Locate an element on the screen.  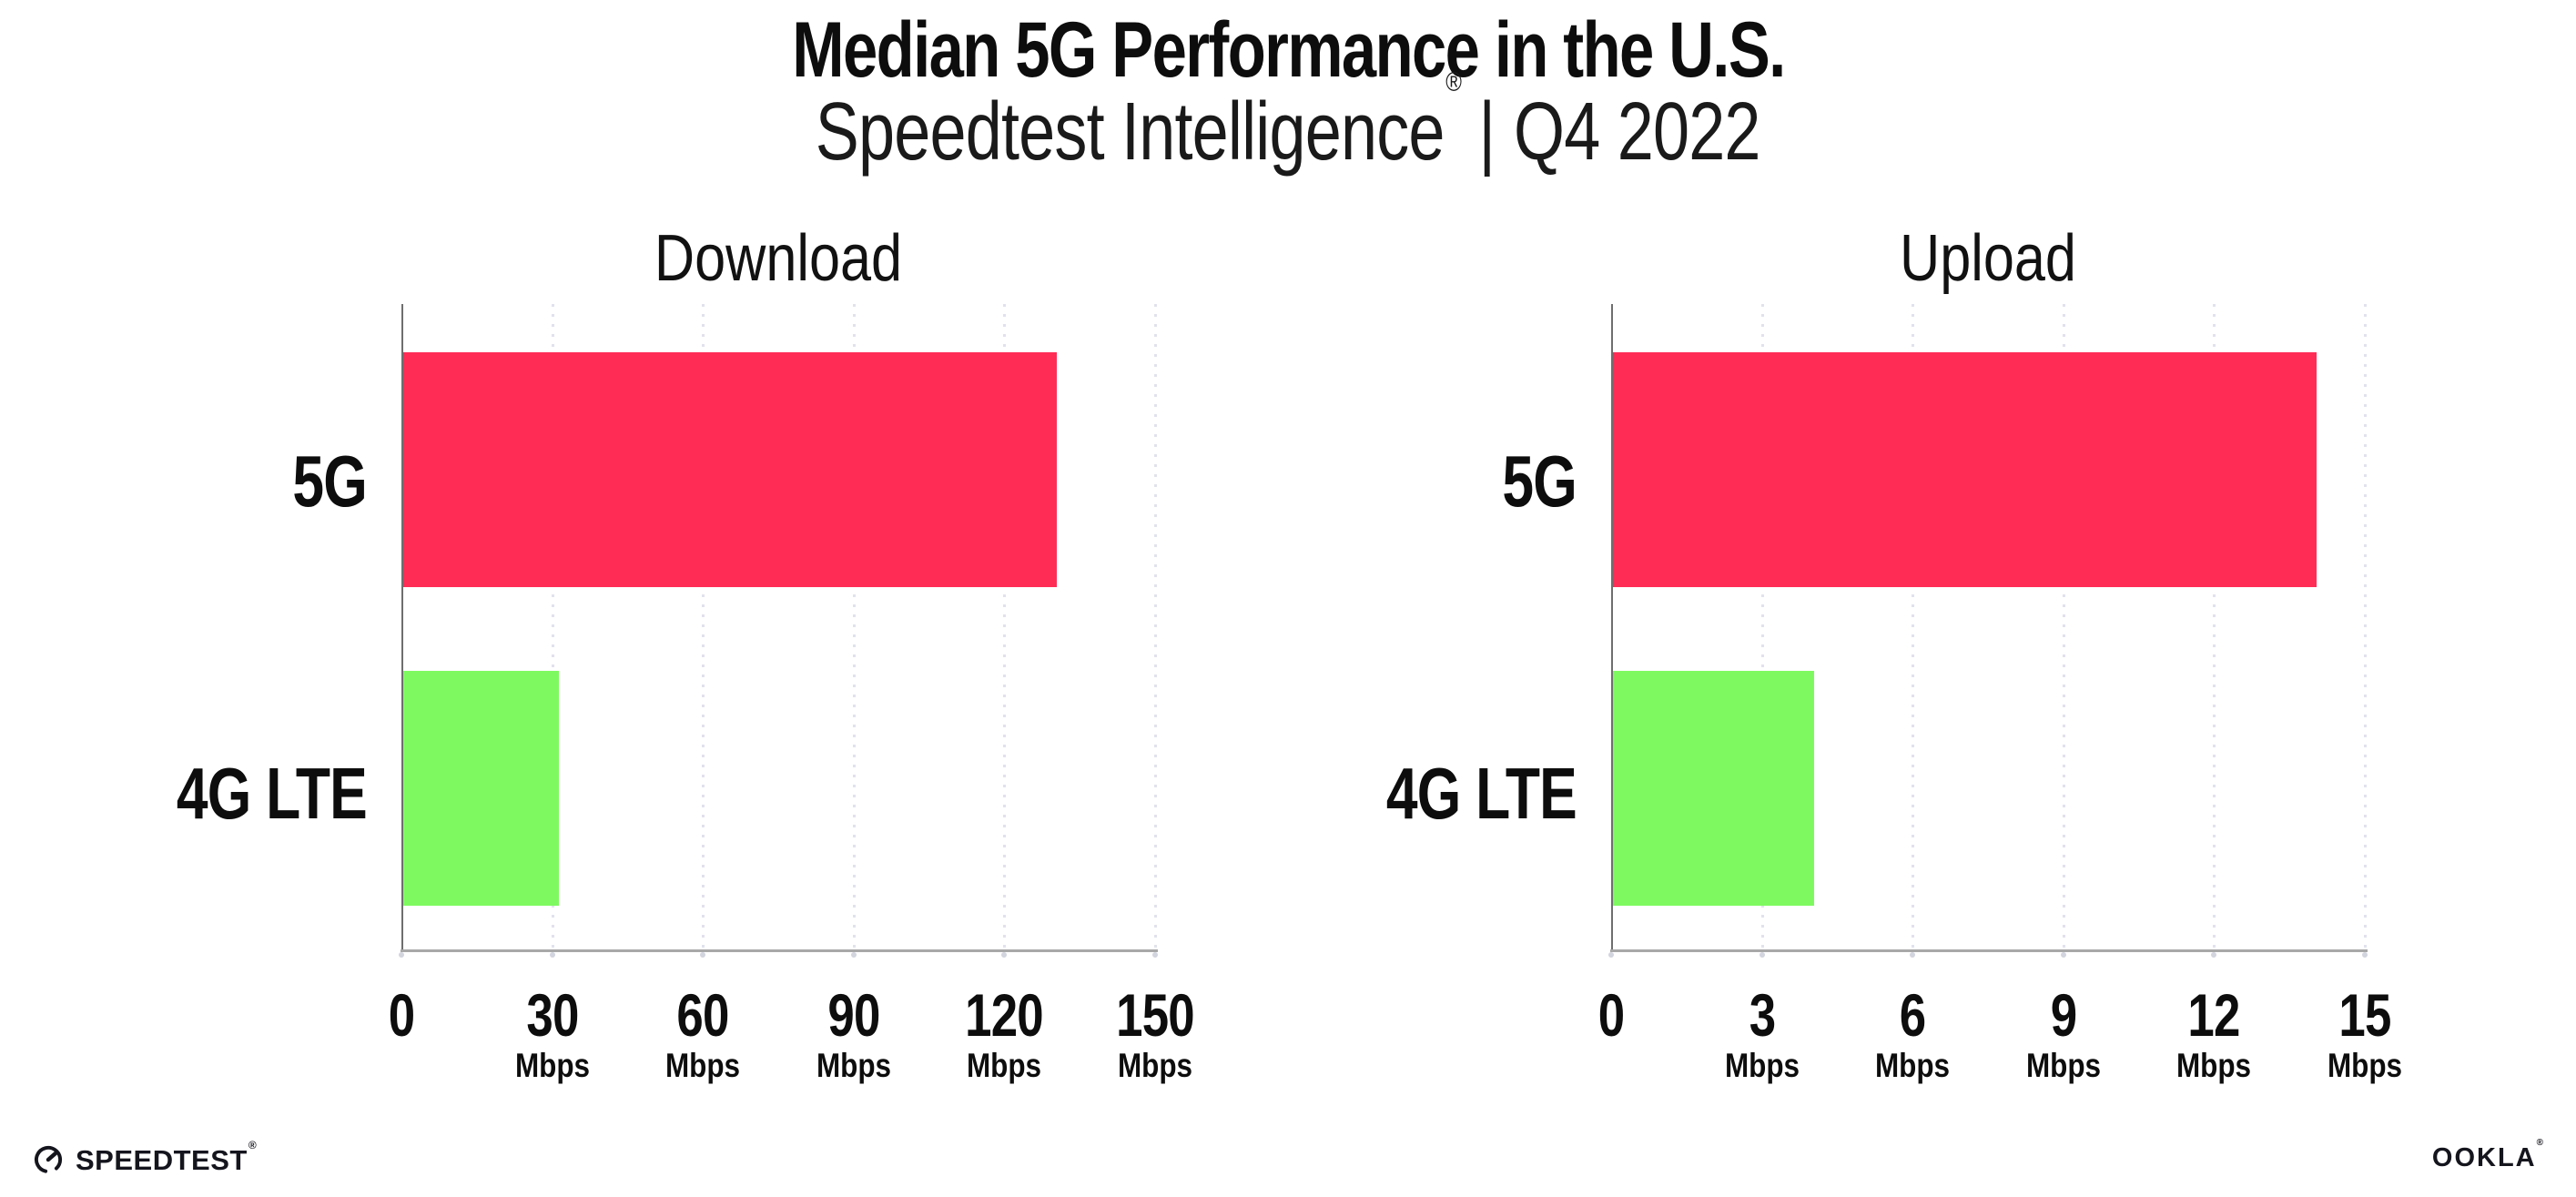
x-tick-label: 3 is located at coordinates (1762, 1015).